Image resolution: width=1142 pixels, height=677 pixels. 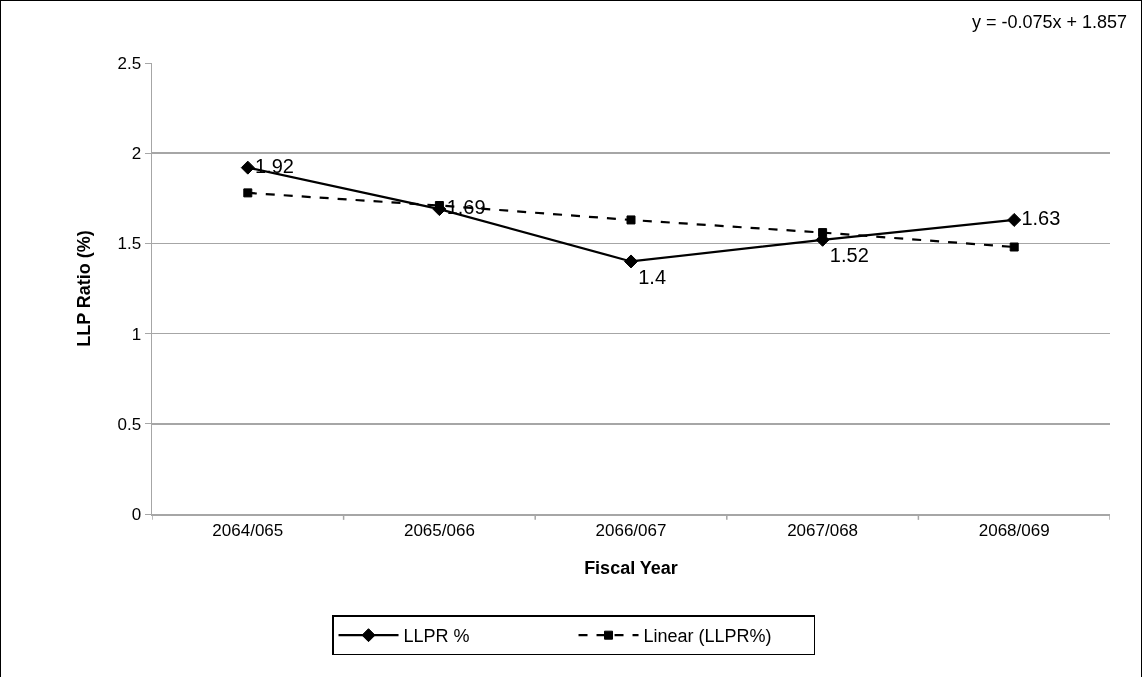 What do you see at coordinates (436, 636) in the screenshot?
I see `legend-label: LLPR %` at bounding box center [436, 636].